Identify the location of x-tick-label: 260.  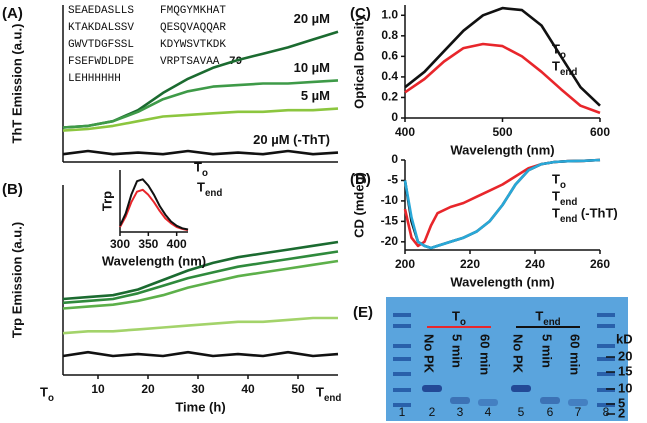
(600, 264).